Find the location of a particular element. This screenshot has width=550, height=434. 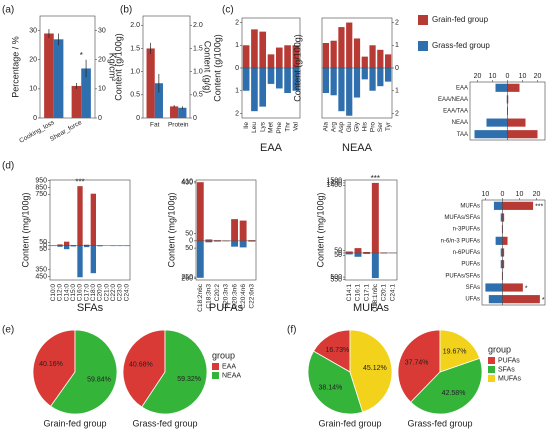

legend-label: PUFAs is located at coordinates (509, 360).